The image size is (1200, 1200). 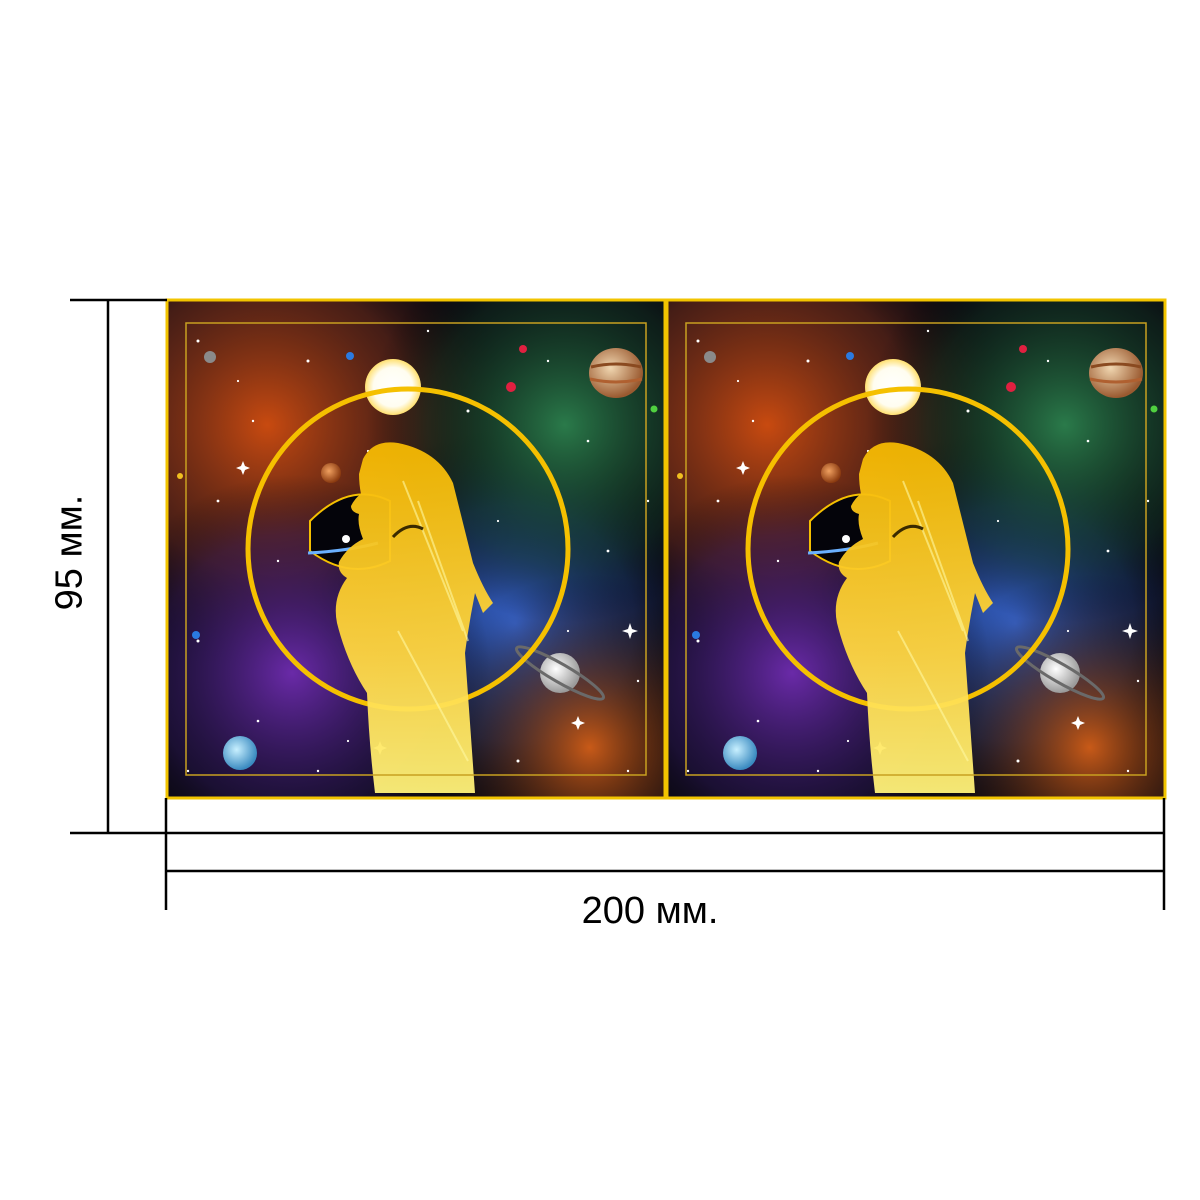 I want to click on height-label: 95 мм., so click(x=69, y=552).